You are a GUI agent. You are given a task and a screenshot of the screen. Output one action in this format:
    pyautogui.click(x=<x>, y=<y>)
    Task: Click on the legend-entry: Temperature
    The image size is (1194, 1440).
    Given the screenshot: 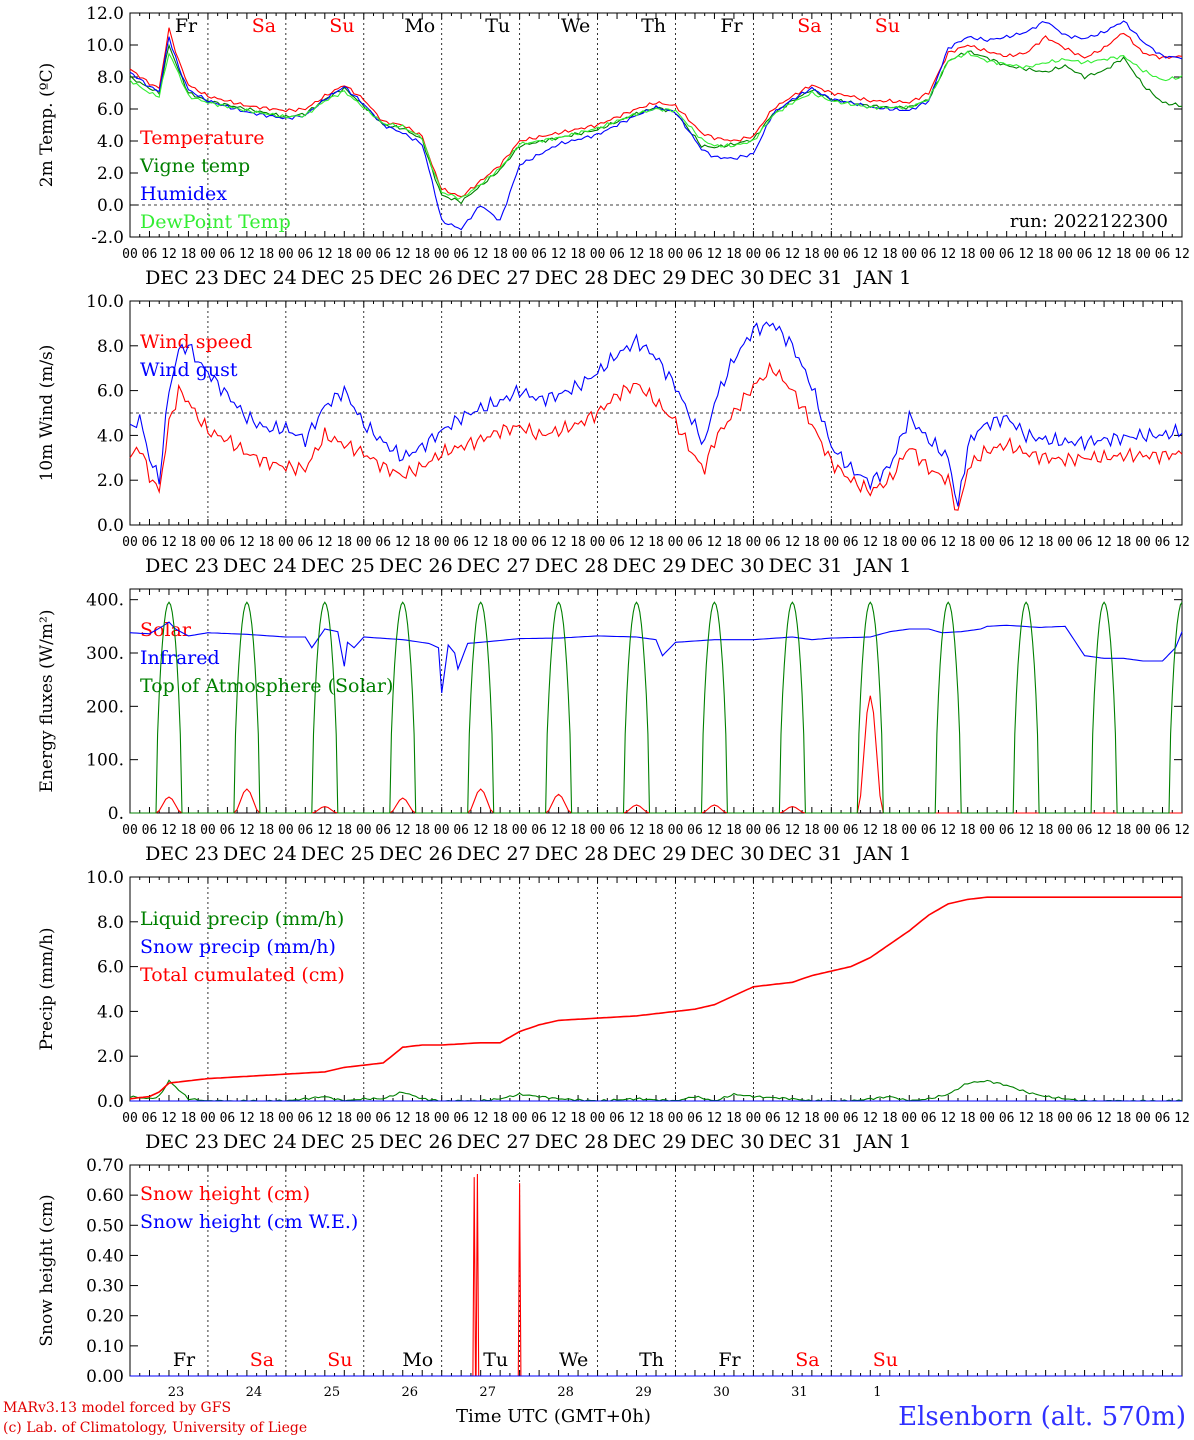 What is the action you would take?
    pyautogui.click(x=202, y=138)
    